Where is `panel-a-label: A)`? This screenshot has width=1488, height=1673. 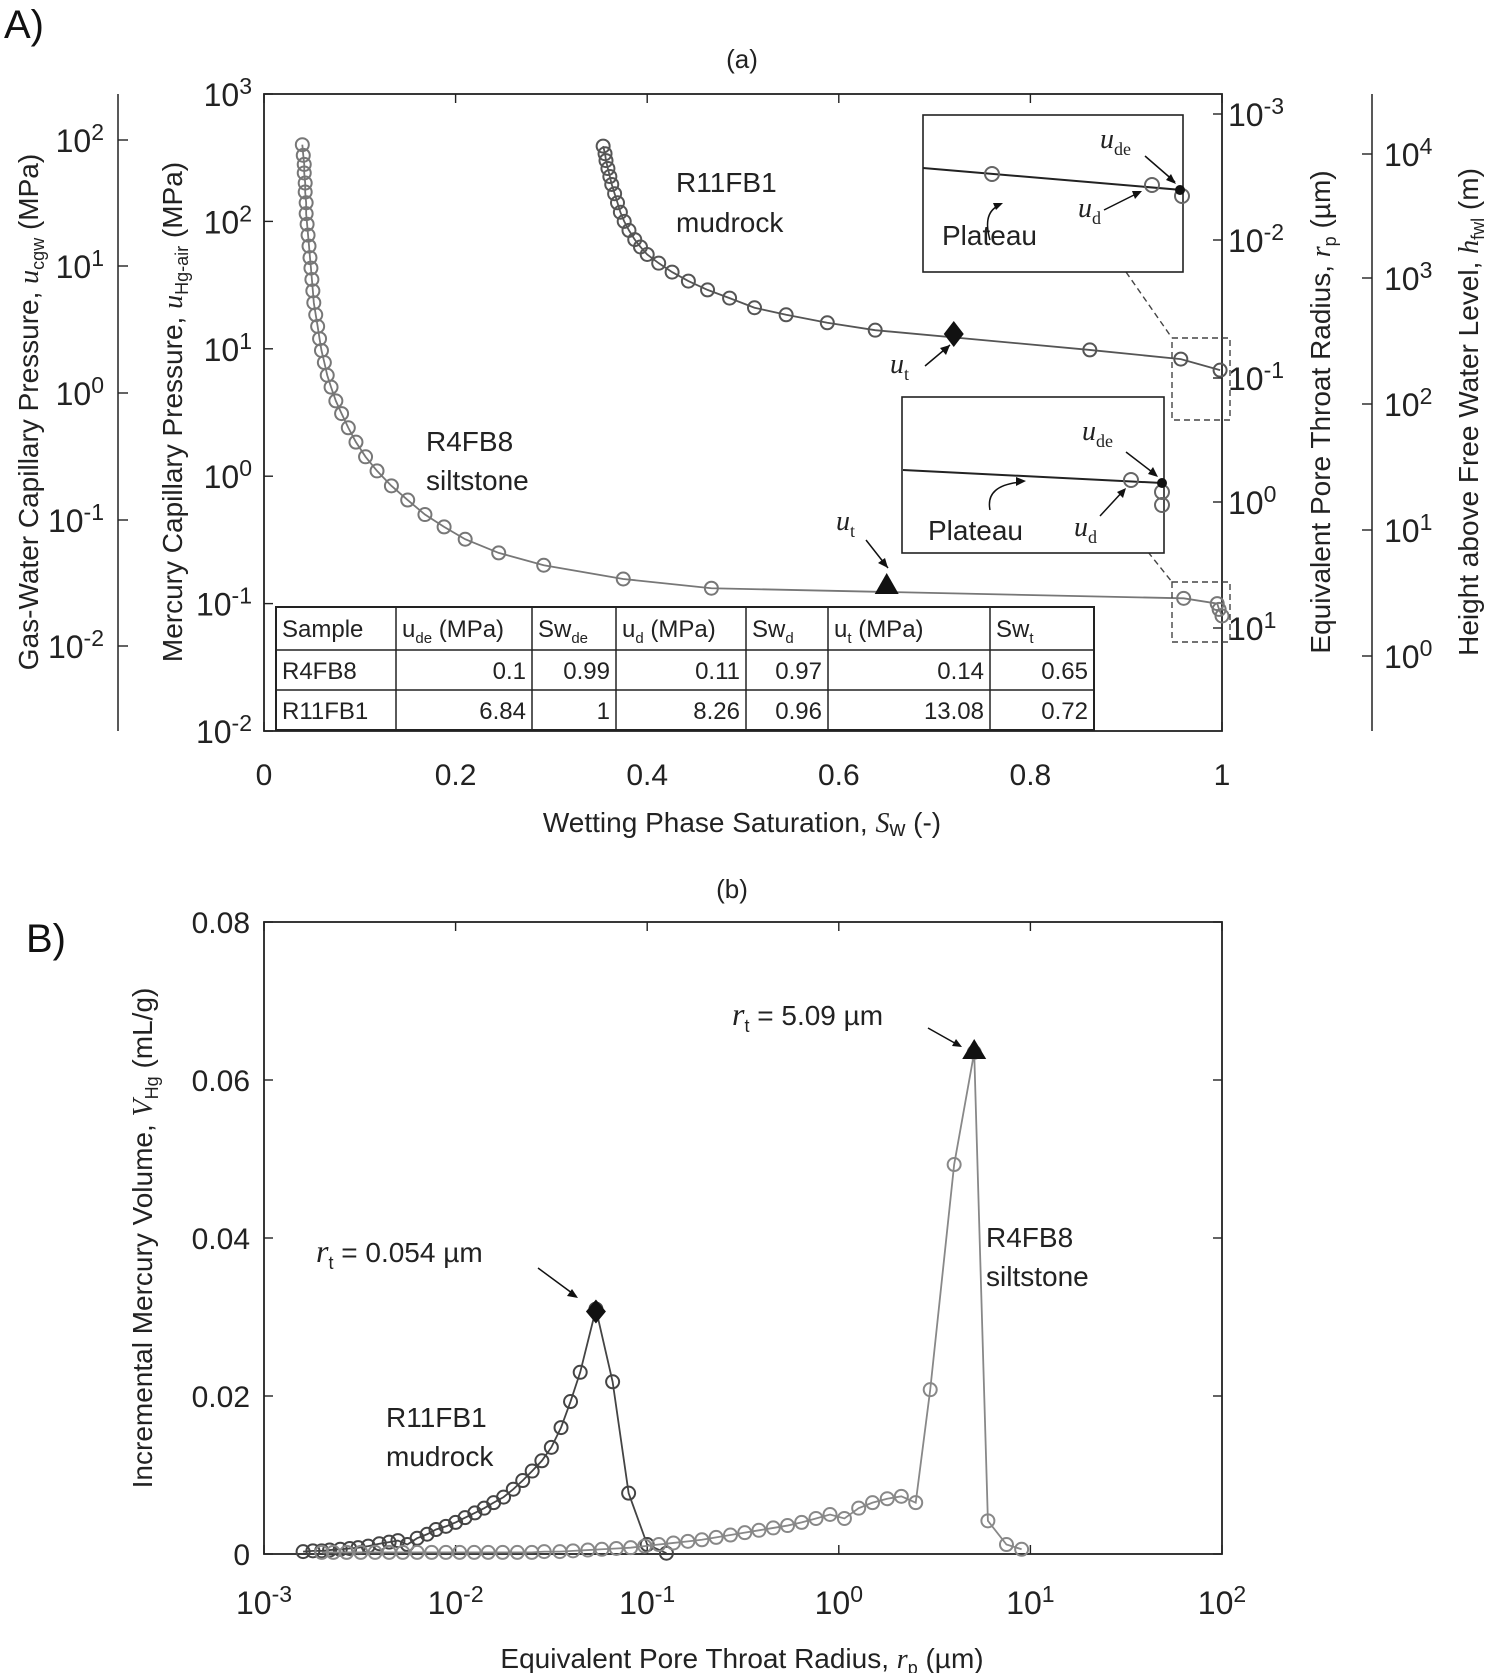
panel-a-label: A) is located at coordinates (24, 25).